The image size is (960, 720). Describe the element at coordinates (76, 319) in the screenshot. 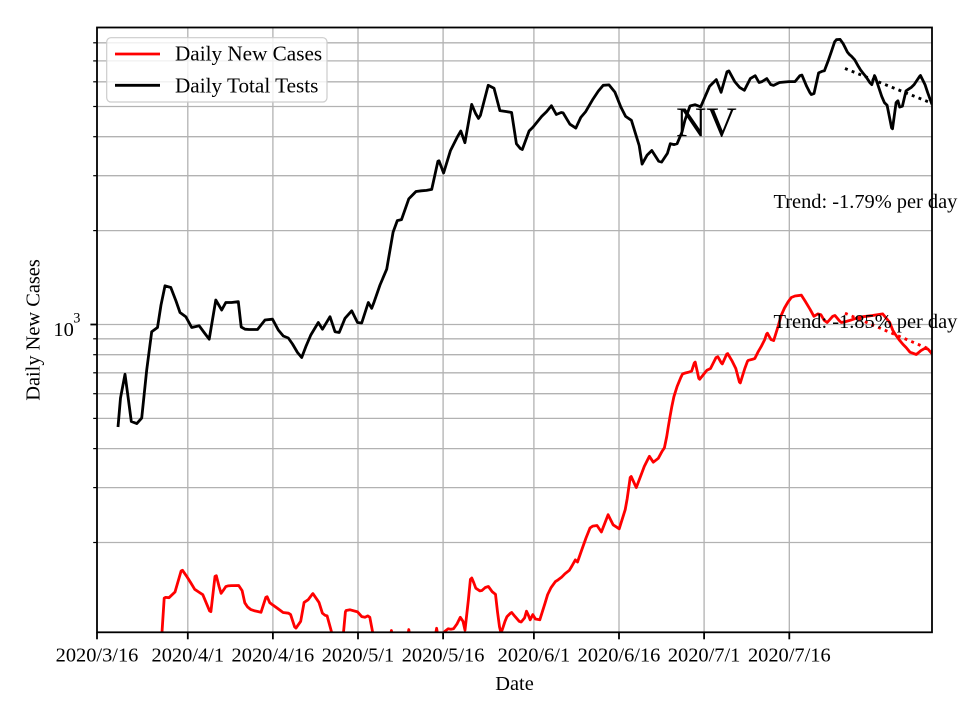

I see `svg-text: 3` at that location.